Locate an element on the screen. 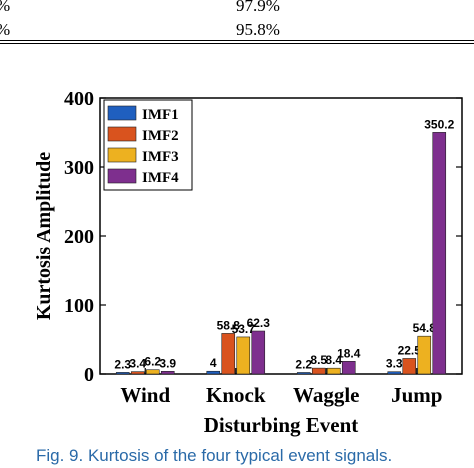 The height and width of the screenshot is (468, 474). bar-value-label: 3.3 is located at coordinates (394, 364).